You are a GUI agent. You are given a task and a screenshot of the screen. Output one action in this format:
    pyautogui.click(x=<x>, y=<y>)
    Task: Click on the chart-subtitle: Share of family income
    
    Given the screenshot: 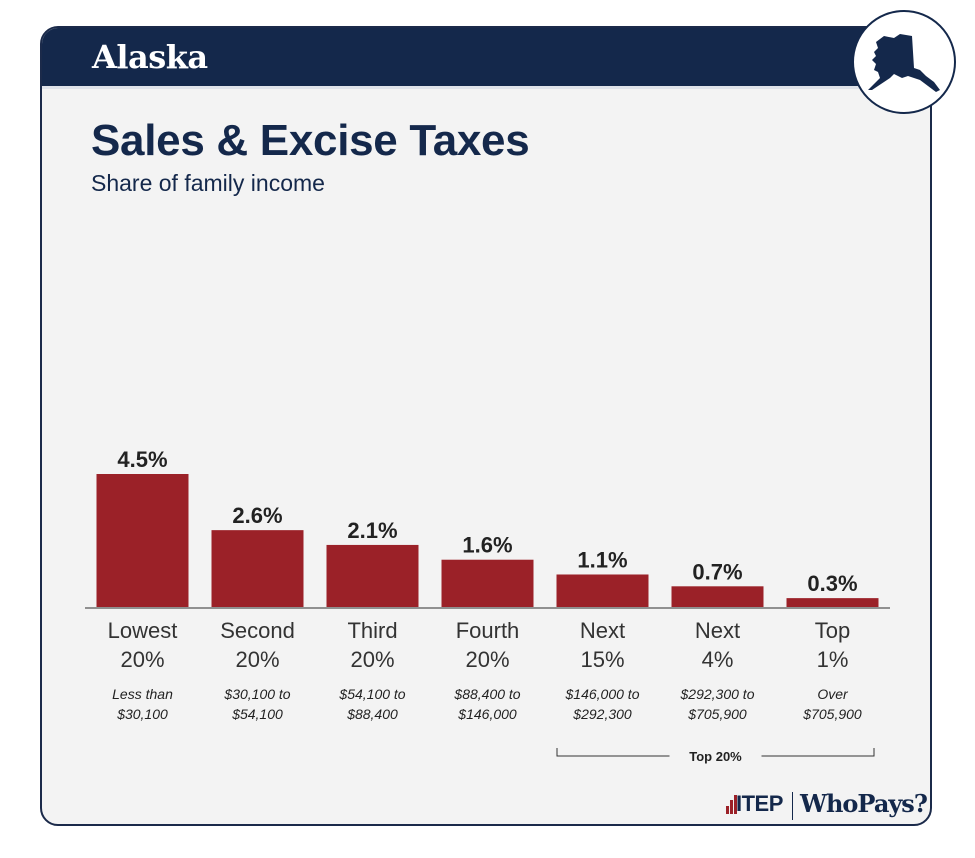 What is the action you would take?
    pyautogui.click(x=208, y=183)
    